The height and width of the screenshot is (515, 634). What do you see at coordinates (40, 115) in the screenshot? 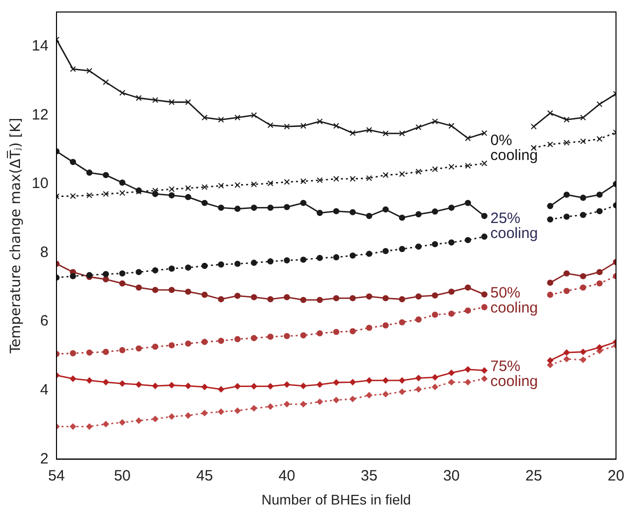
I see `y-tick-label: 12` at bounding box center [40, 115].